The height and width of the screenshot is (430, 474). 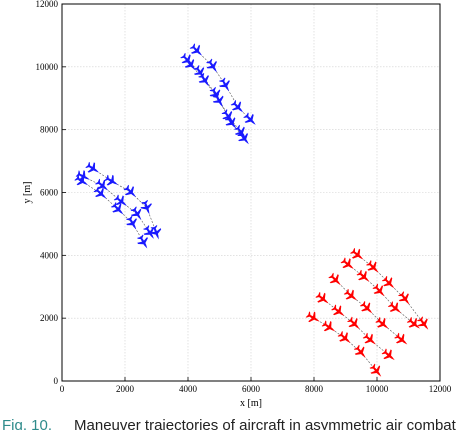 I want to click on x-tick-label: 10000, so click(x=377, y=389).